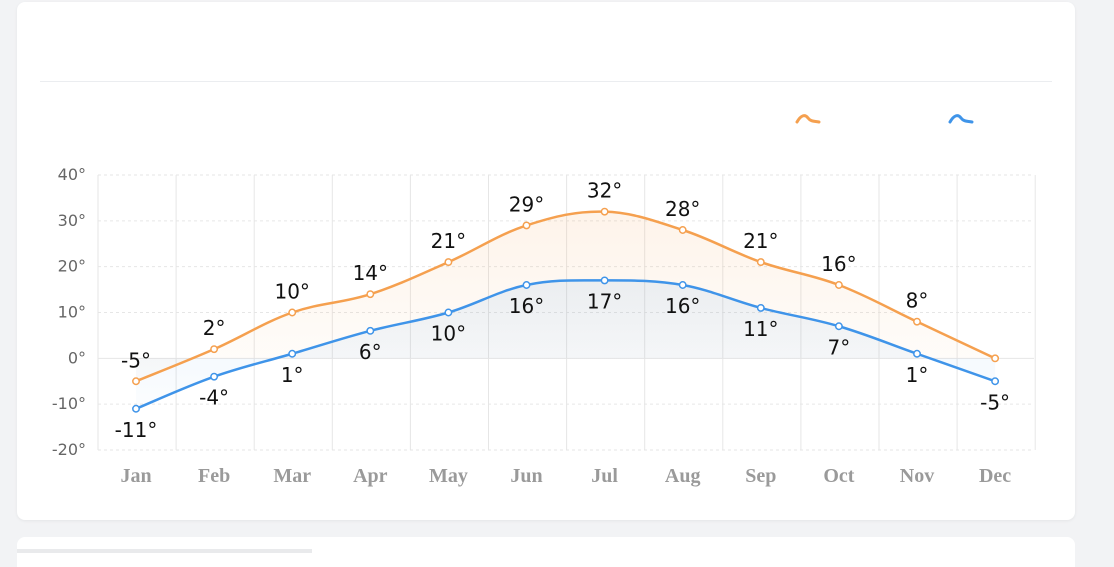  What do you see at coordinates (760, 476) in the screenshot?
I see `x-tick-label: Sep` at bounding box center [760, 476].